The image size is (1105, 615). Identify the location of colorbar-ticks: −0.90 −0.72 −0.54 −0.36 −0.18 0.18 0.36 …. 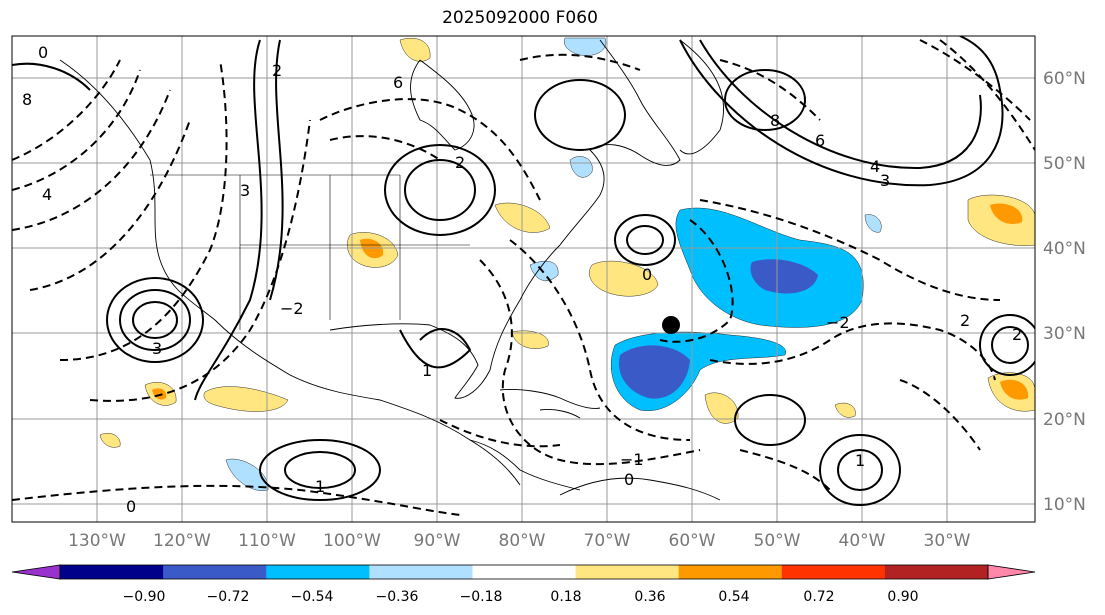
(521, 597).